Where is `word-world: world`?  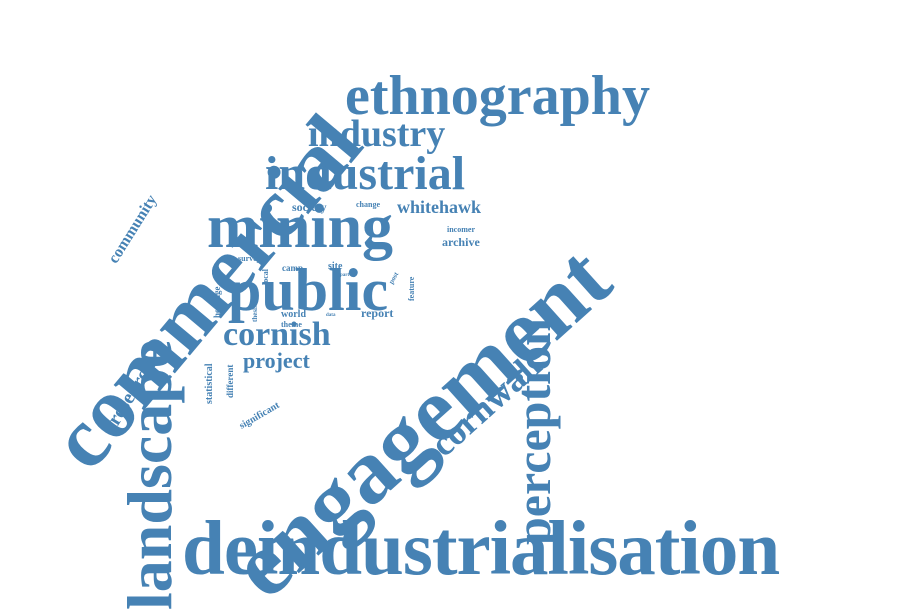
word-world: world is located at coordinates (293, 314).